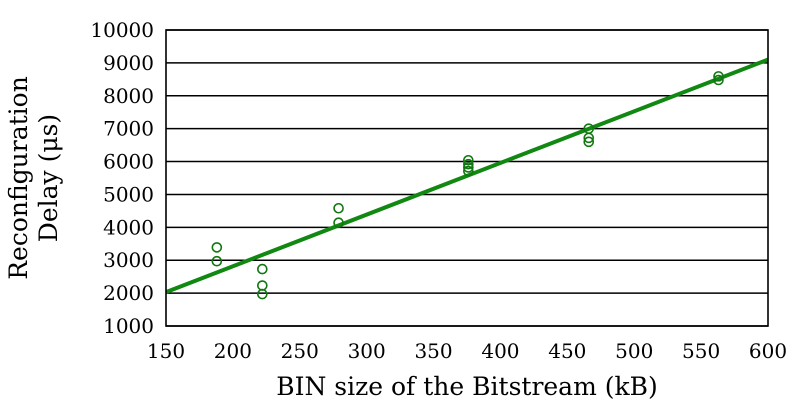  What do you see at coordinates (166, 351) in the screenshot?
I see `x-tick-label: 150` at bounding box center [166, 351].